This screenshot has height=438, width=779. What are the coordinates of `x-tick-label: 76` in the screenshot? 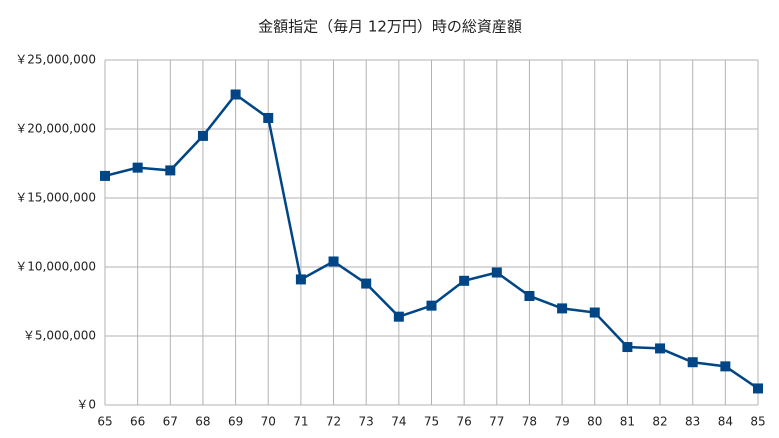 It's located at (464, 422).